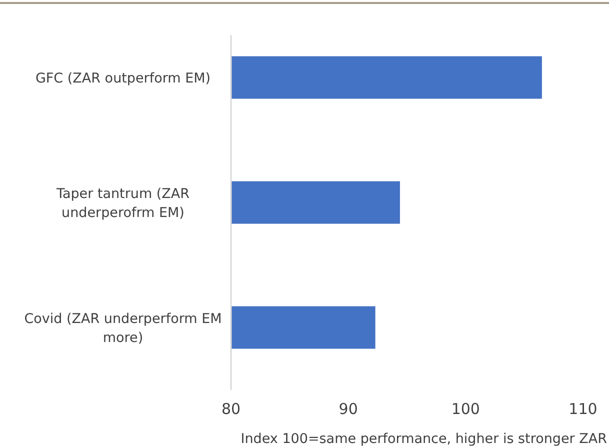 This screenshot has width=609, height=447. I want to click on y-tick-label: GFC (ZAR outperform EM), so click(123, 78).